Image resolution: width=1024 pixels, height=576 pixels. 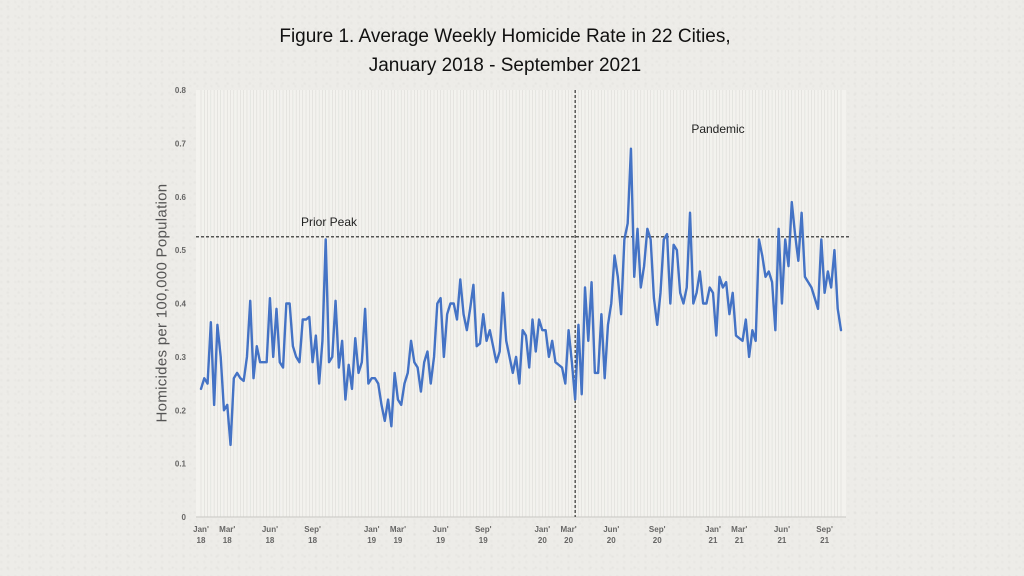 What do you see at coordinates (181, 357) in the screenshot?
I see `y-tick-label: 0.3` at bounding box center [181, 357].